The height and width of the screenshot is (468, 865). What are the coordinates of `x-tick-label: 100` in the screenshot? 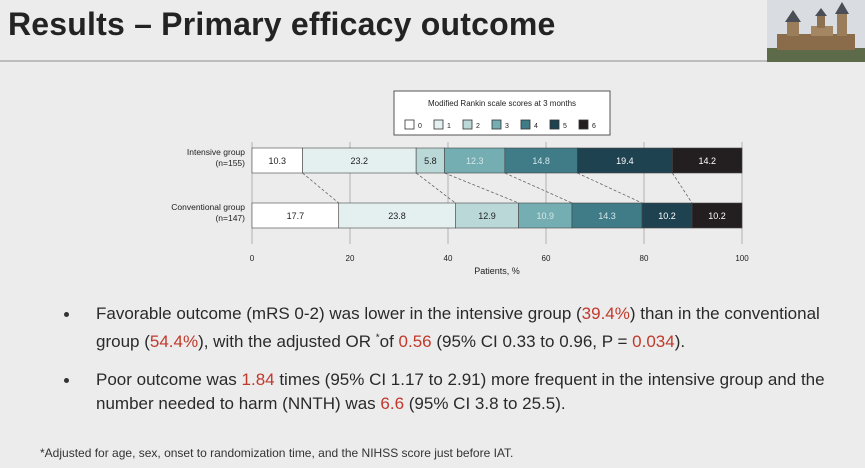 It's located at (742, 258).